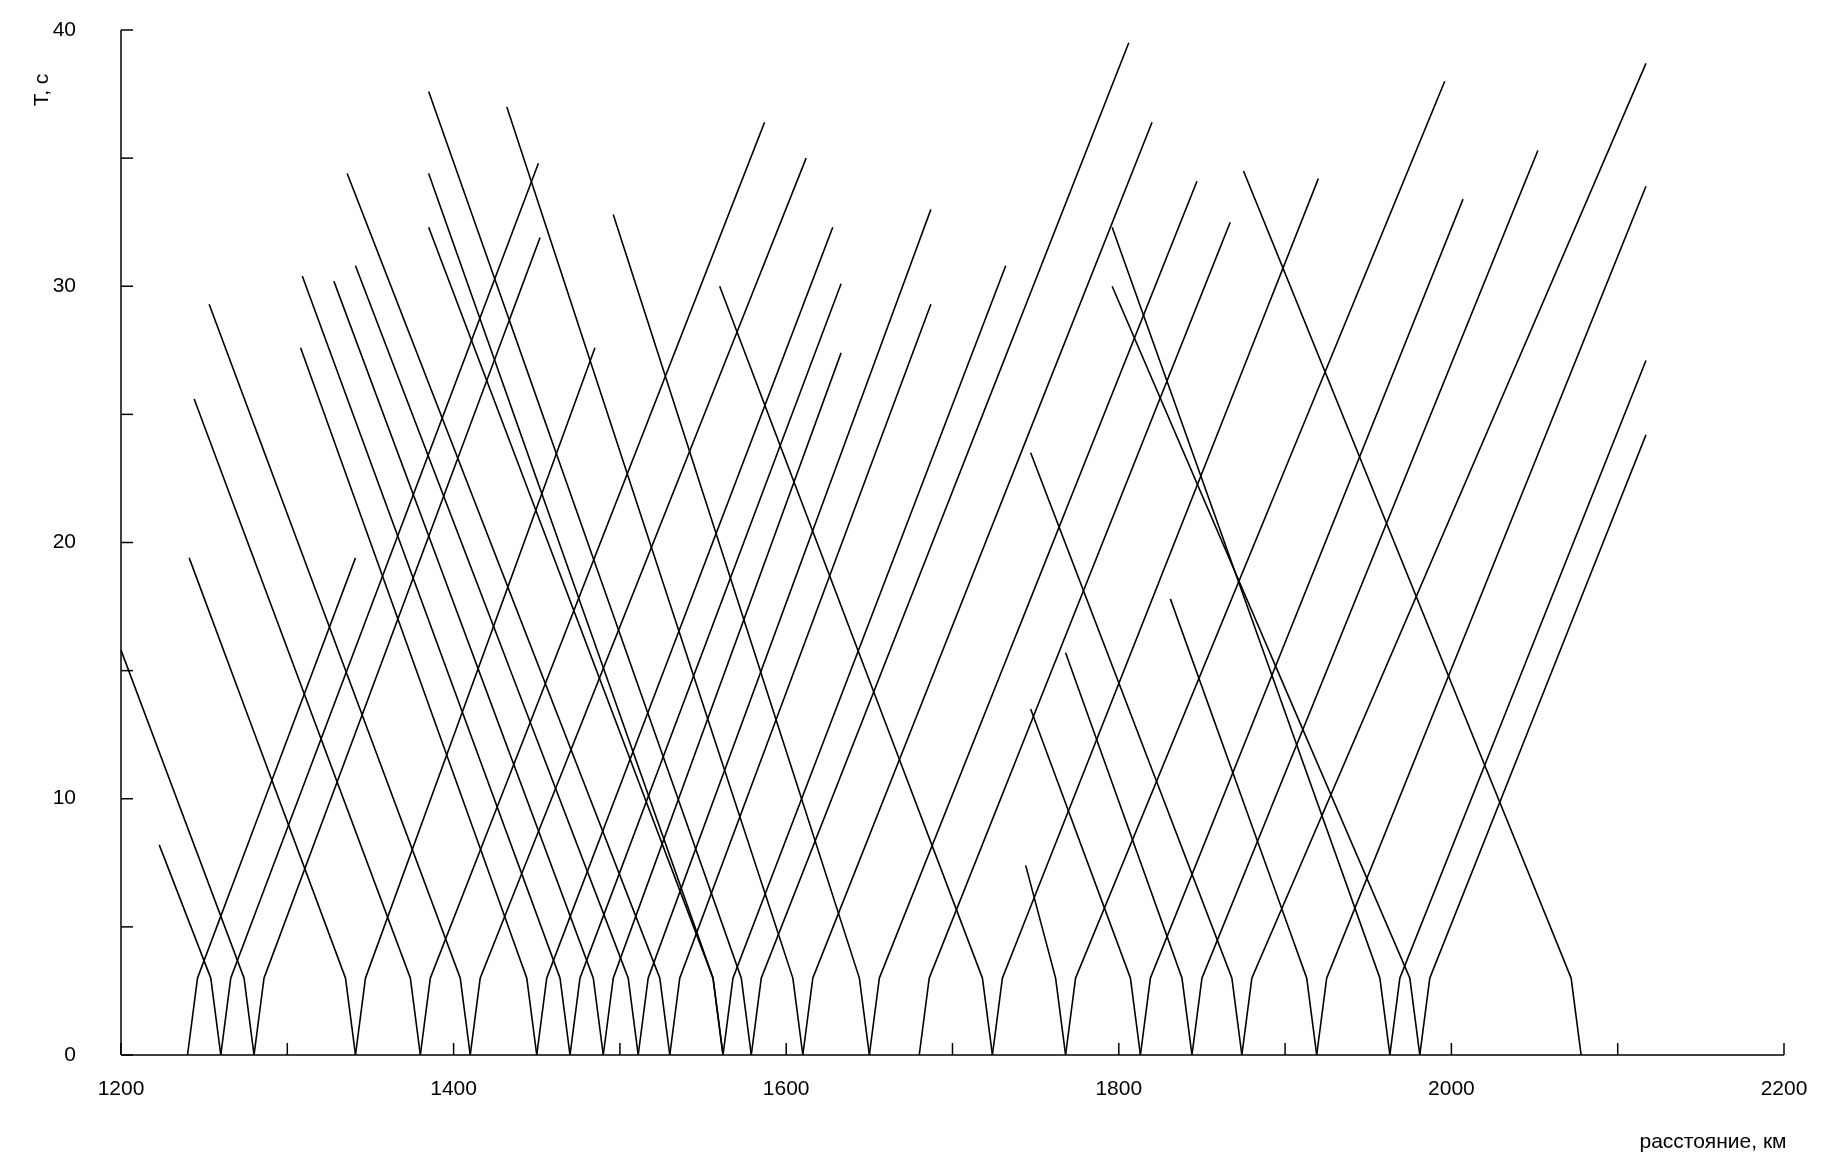 Image resolution: width=1831 pixels, height=1167 pixels. Describe the element at coordinates (64, 541) in the screenshot. I see `y-tick-label: 20` at that location.